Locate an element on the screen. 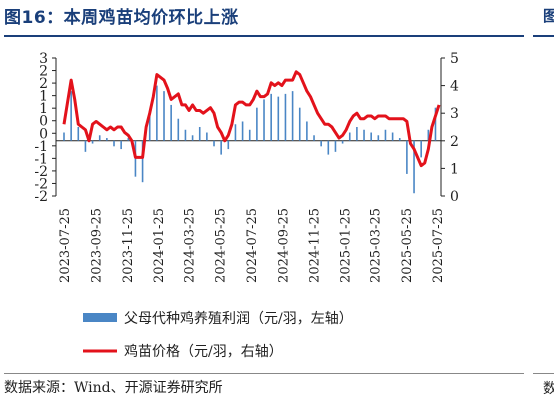 The width and height of the screenshot is (554, 402). x-tick-label: 2025-07-25 is located at coordinates (438, 245).